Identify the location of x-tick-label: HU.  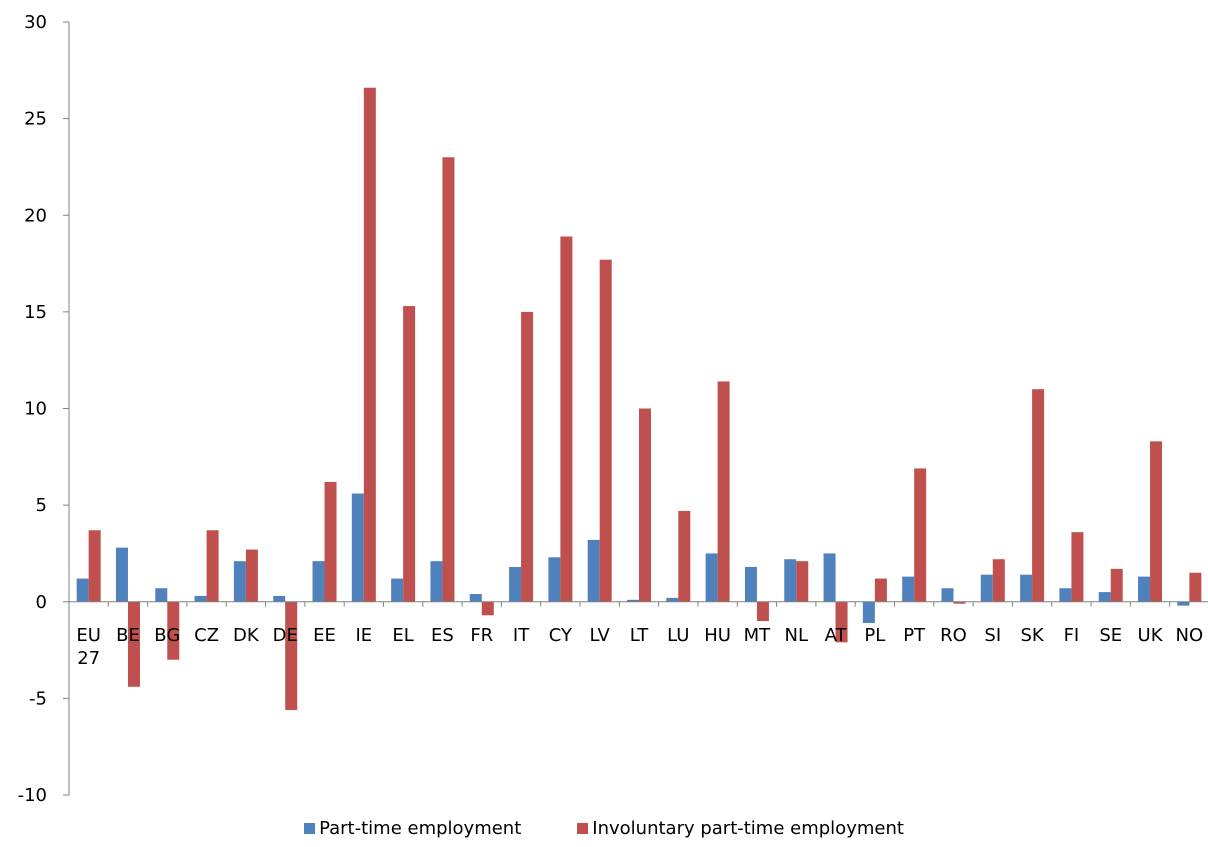
(717, 635).